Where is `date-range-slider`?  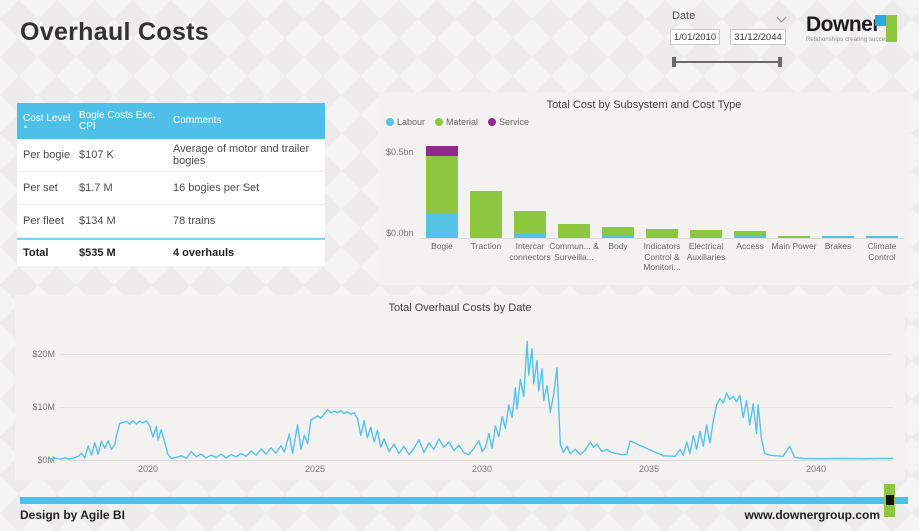 date-range-slider is located at coordinates (727, 62).